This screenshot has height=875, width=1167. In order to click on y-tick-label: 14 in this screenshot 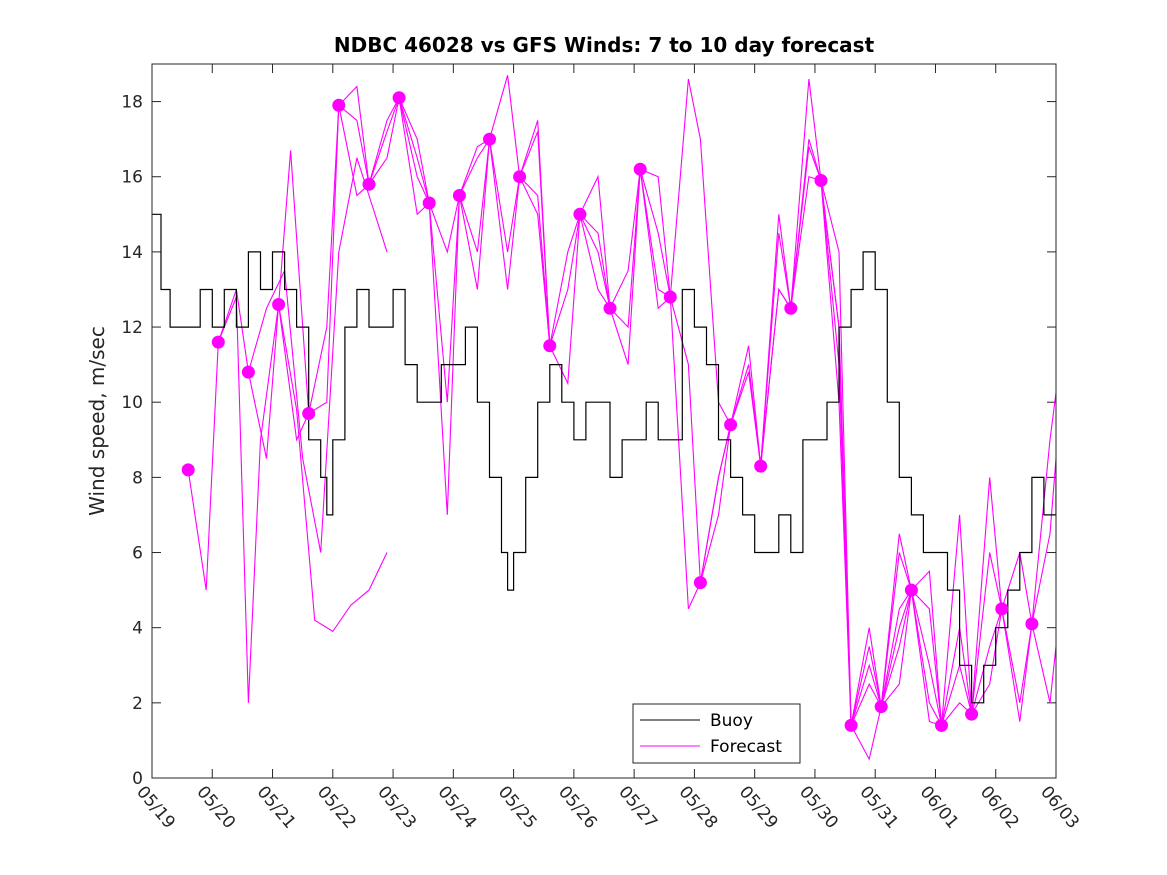, I will do `click(132, 253)`.